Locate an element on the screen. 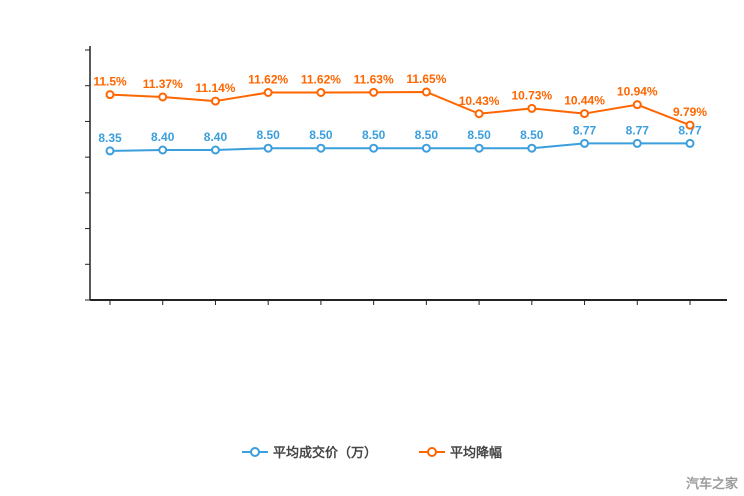  svg-text: 11.14% is located at coordinates (215, 88).